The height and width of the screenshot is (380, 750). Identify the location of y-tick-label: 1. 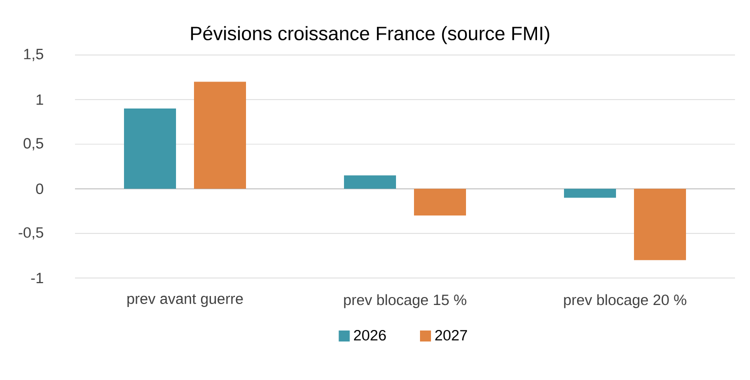
(40, 99).